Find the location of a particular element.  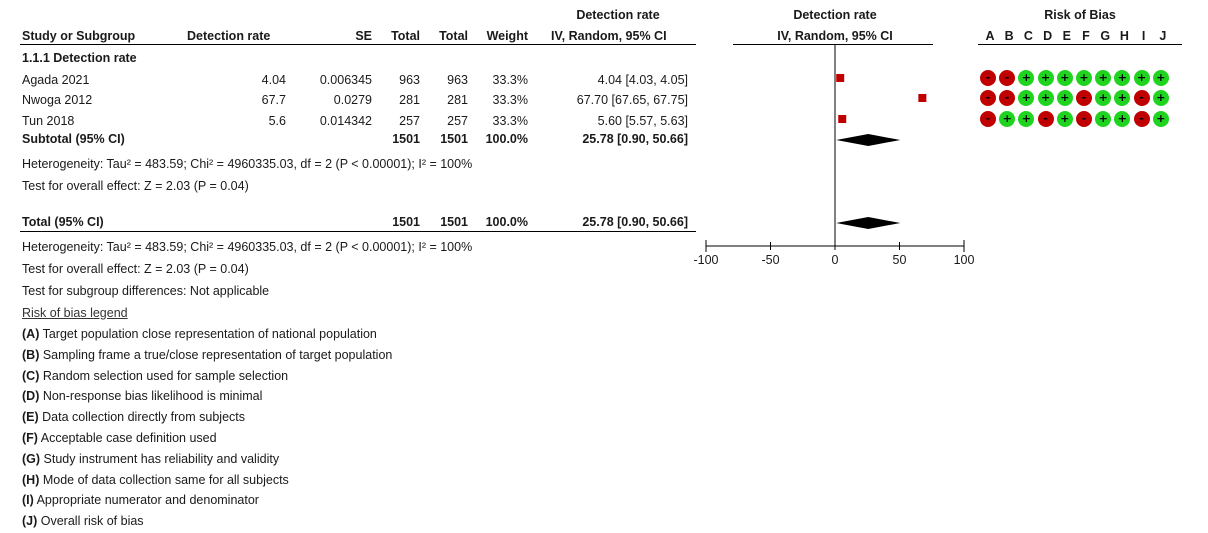

rob-legend-key: (H) is located at coordinates (31, 479).